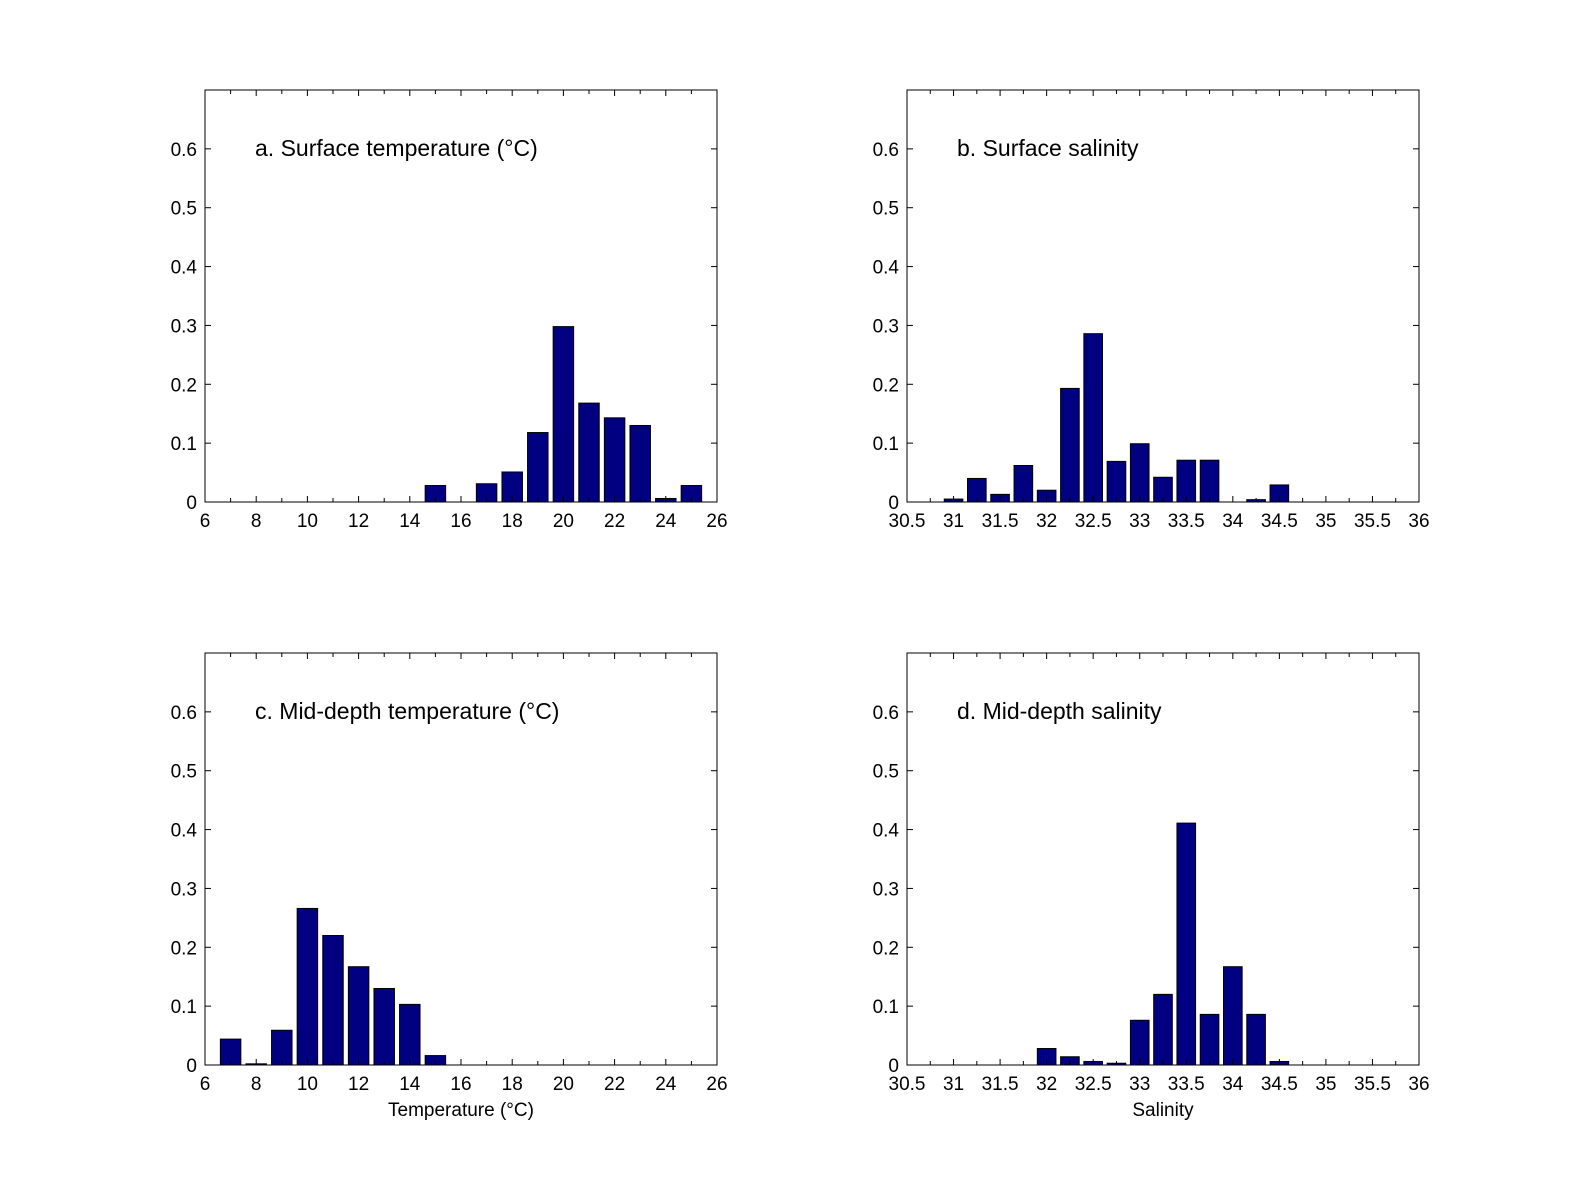 The height and width of the screenshot is (1200, 1575). What do you see at coordinates (1279, 1084) in the screenshot?
I see `x-tick-label: 34.5` at bounding box center [1279, 1084].